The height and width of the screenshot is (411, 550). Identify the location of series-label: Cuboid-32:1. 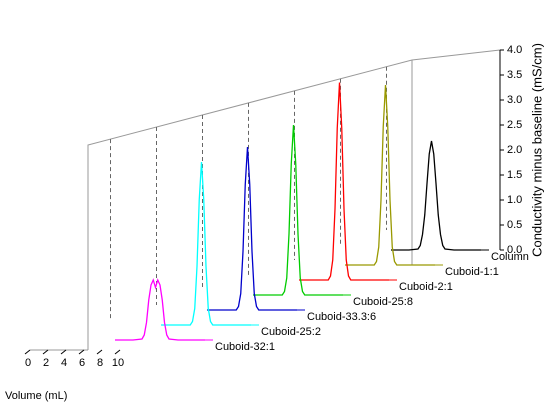
(245, 347).